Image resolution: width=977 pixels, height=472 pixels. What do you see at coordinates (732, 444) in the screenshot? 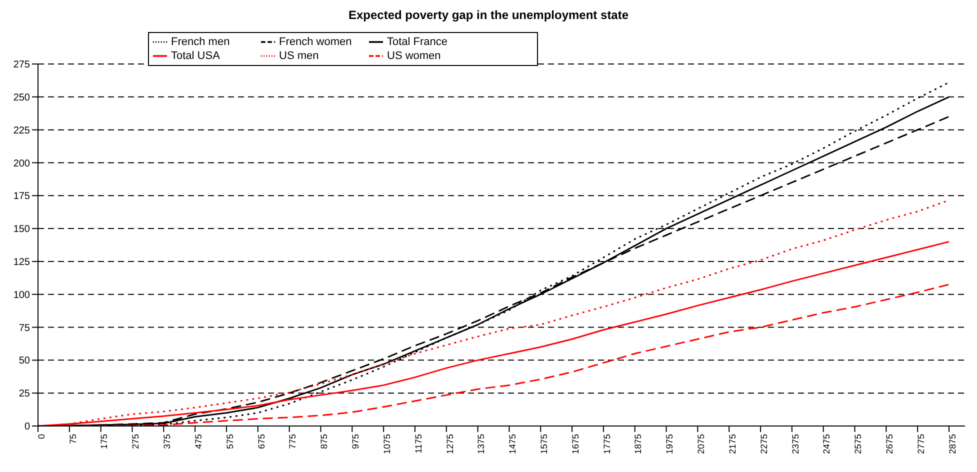
I see `x-tick-label: 2175` at bounding box center [732, 444].